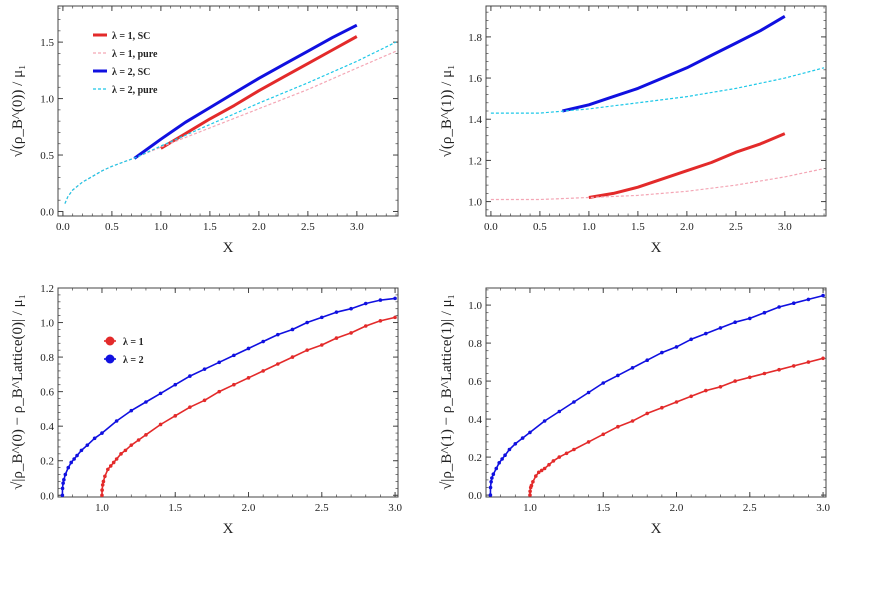 The height and width of the screenshot is (612, 875). What do you see at coordinates (475, 420) in the screenshot?
I see `y-tick-label: 0.4` at bounding box center [475, 420].